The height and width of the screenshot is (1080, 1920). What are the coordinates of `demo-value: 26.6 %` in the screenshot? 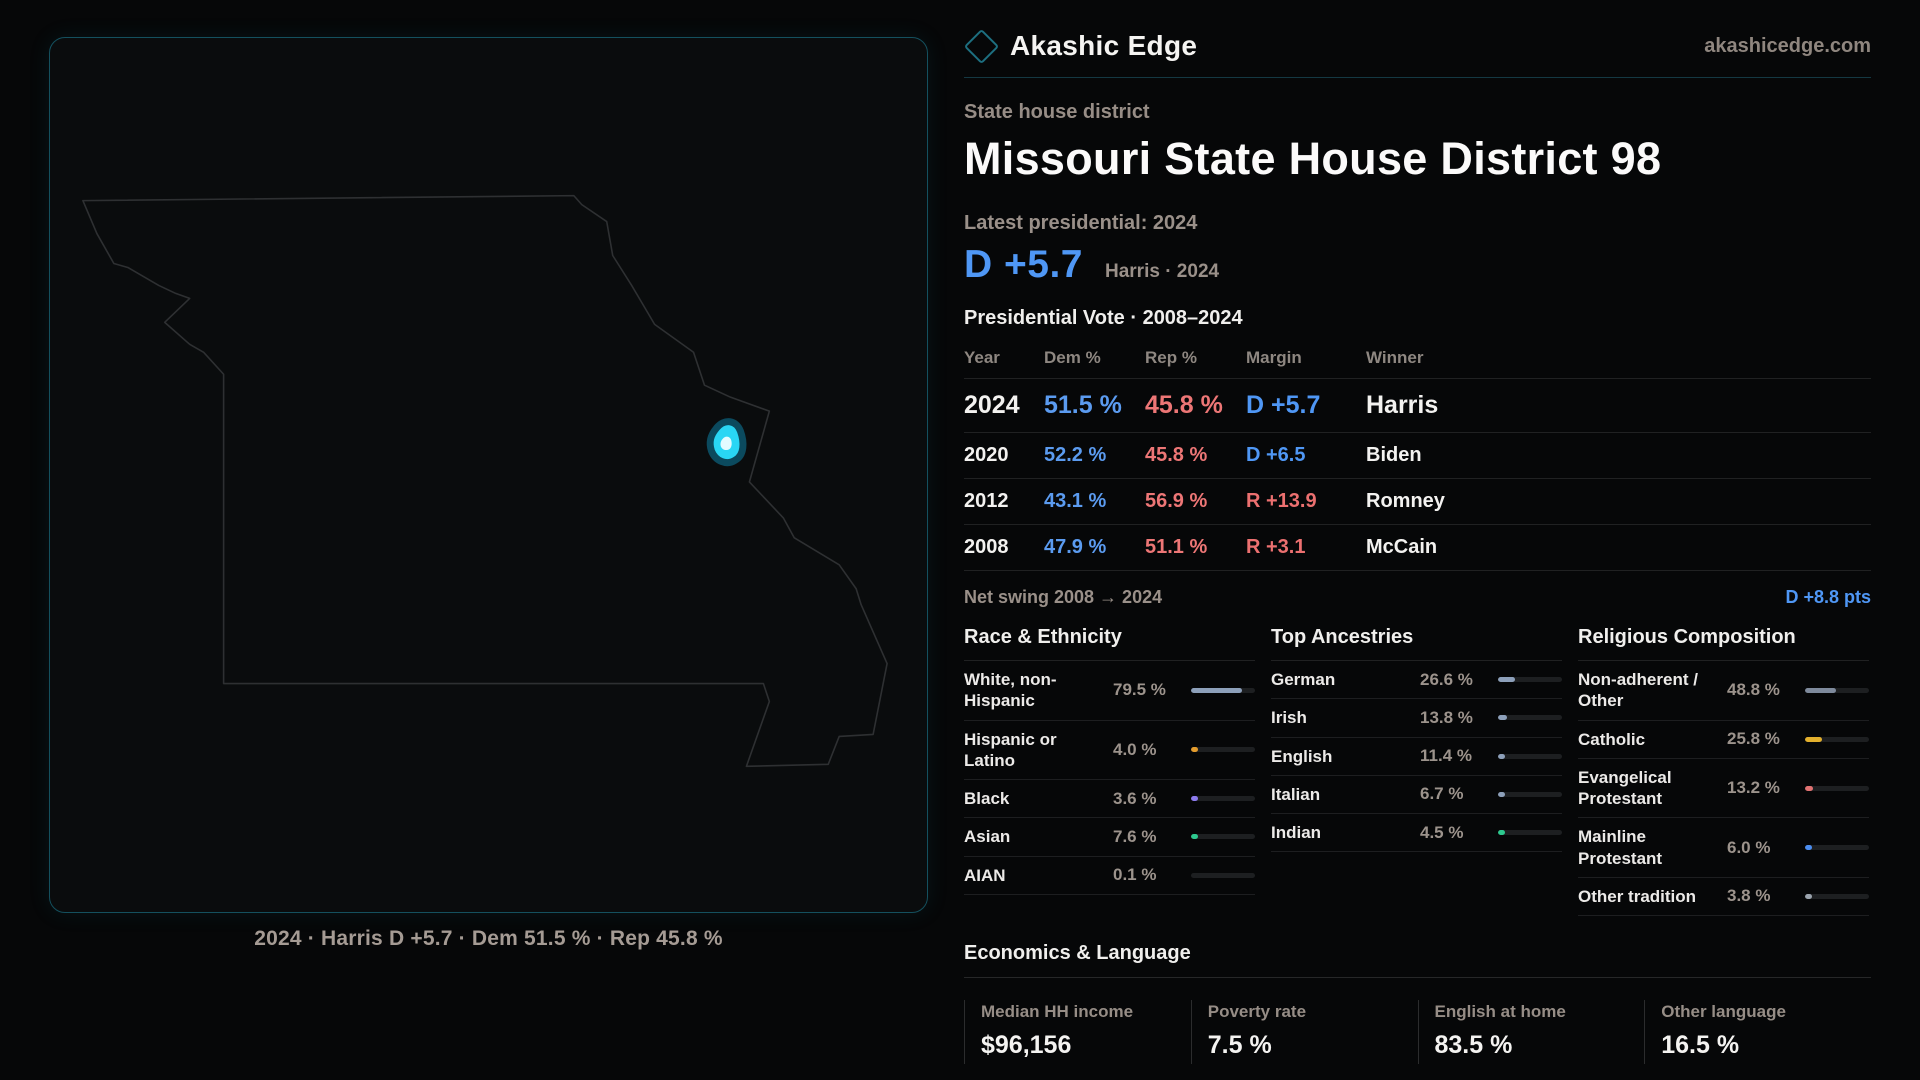 It's located at (1446, 679).